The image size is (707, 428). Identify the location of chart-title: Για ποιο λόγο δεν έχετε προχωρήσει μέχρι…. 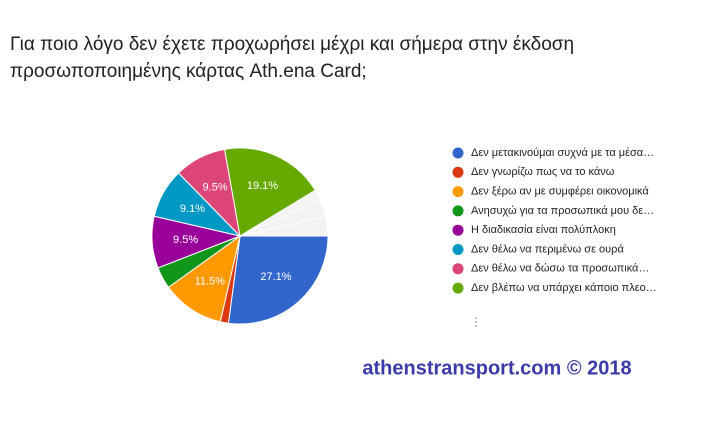
(292, 44).